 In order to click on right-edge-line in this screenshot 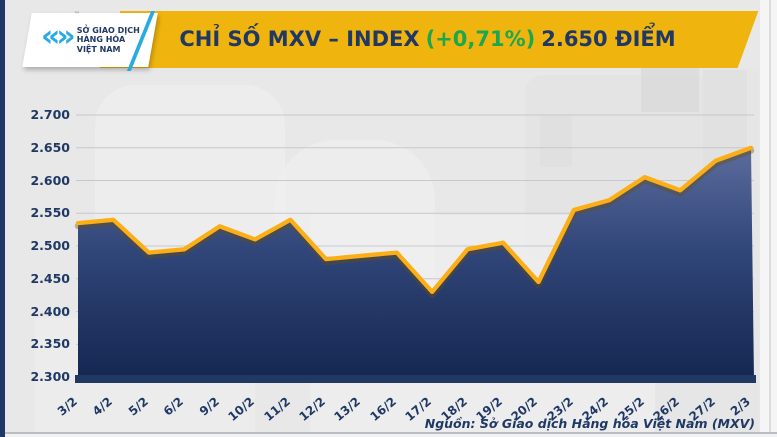, I will do `click(770, 218)`.